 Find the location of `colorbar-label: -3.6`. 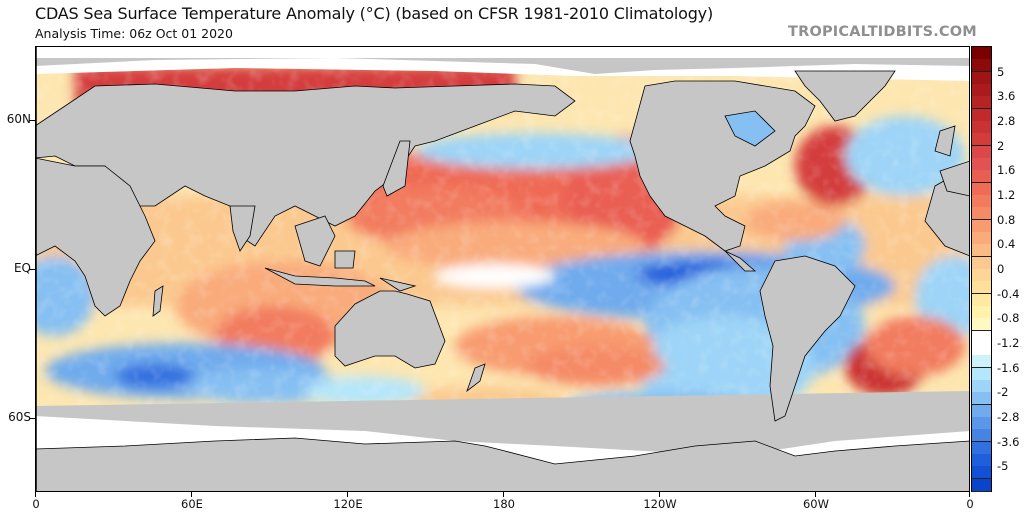

colorbar-label: -3.6 is located at coordinates (1008, 441).